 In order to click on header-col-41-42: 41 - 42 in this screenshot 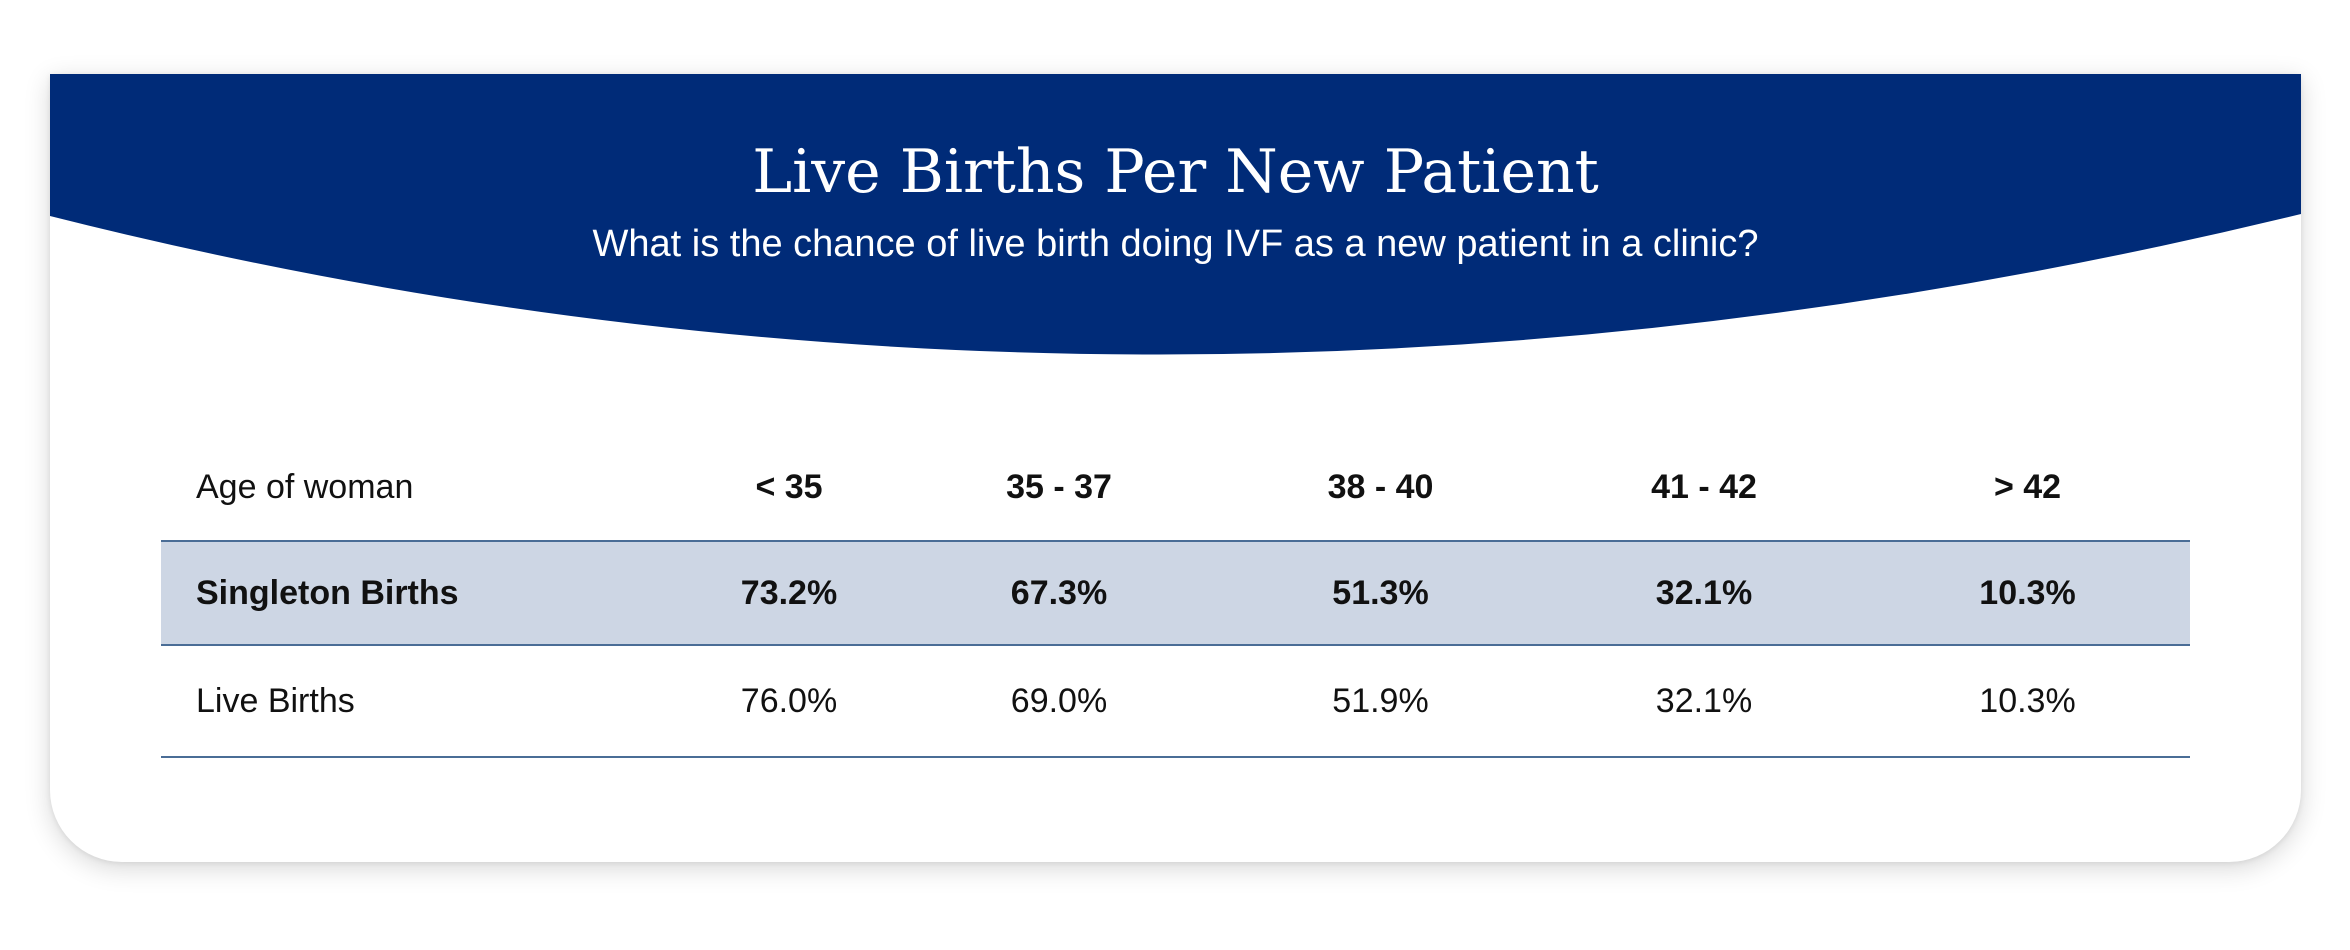, I will do `click(1704, 486)`.